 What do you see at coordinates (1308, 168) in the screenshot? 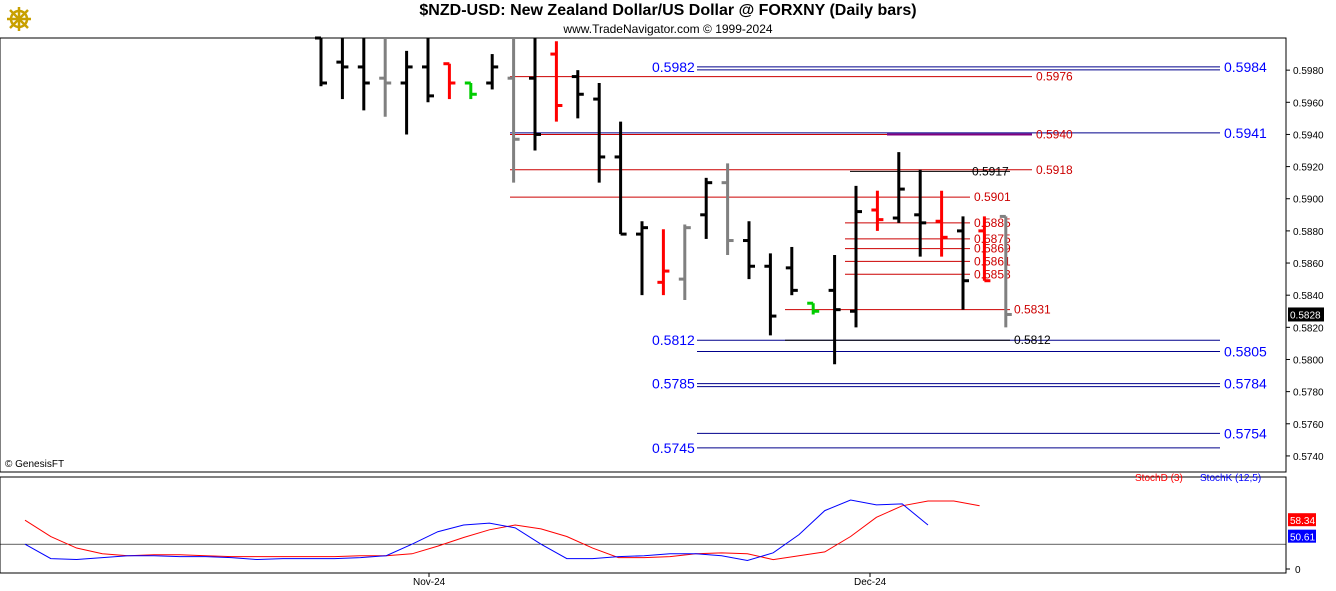
I see `price-tick-label: 0.5920` at bounding box center [1308, 168].